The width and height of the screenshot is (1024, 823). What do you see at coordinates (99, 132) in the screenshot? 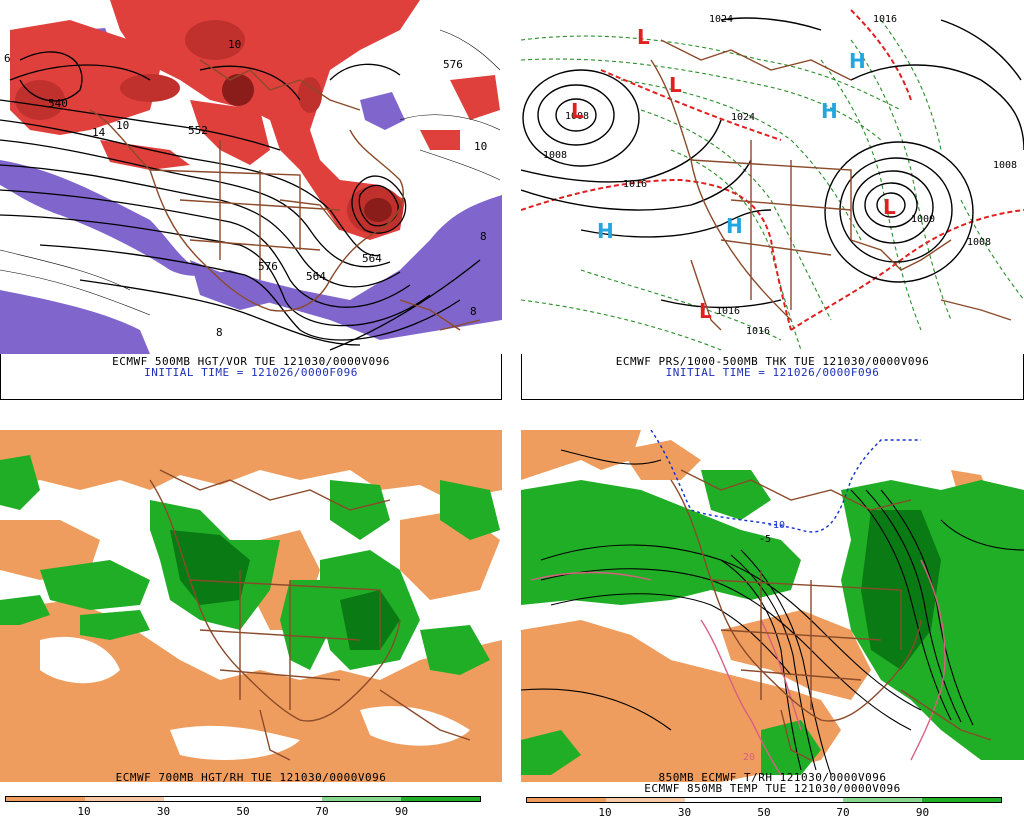
I see `contour-label: 14` at bounding box center [99, 132].